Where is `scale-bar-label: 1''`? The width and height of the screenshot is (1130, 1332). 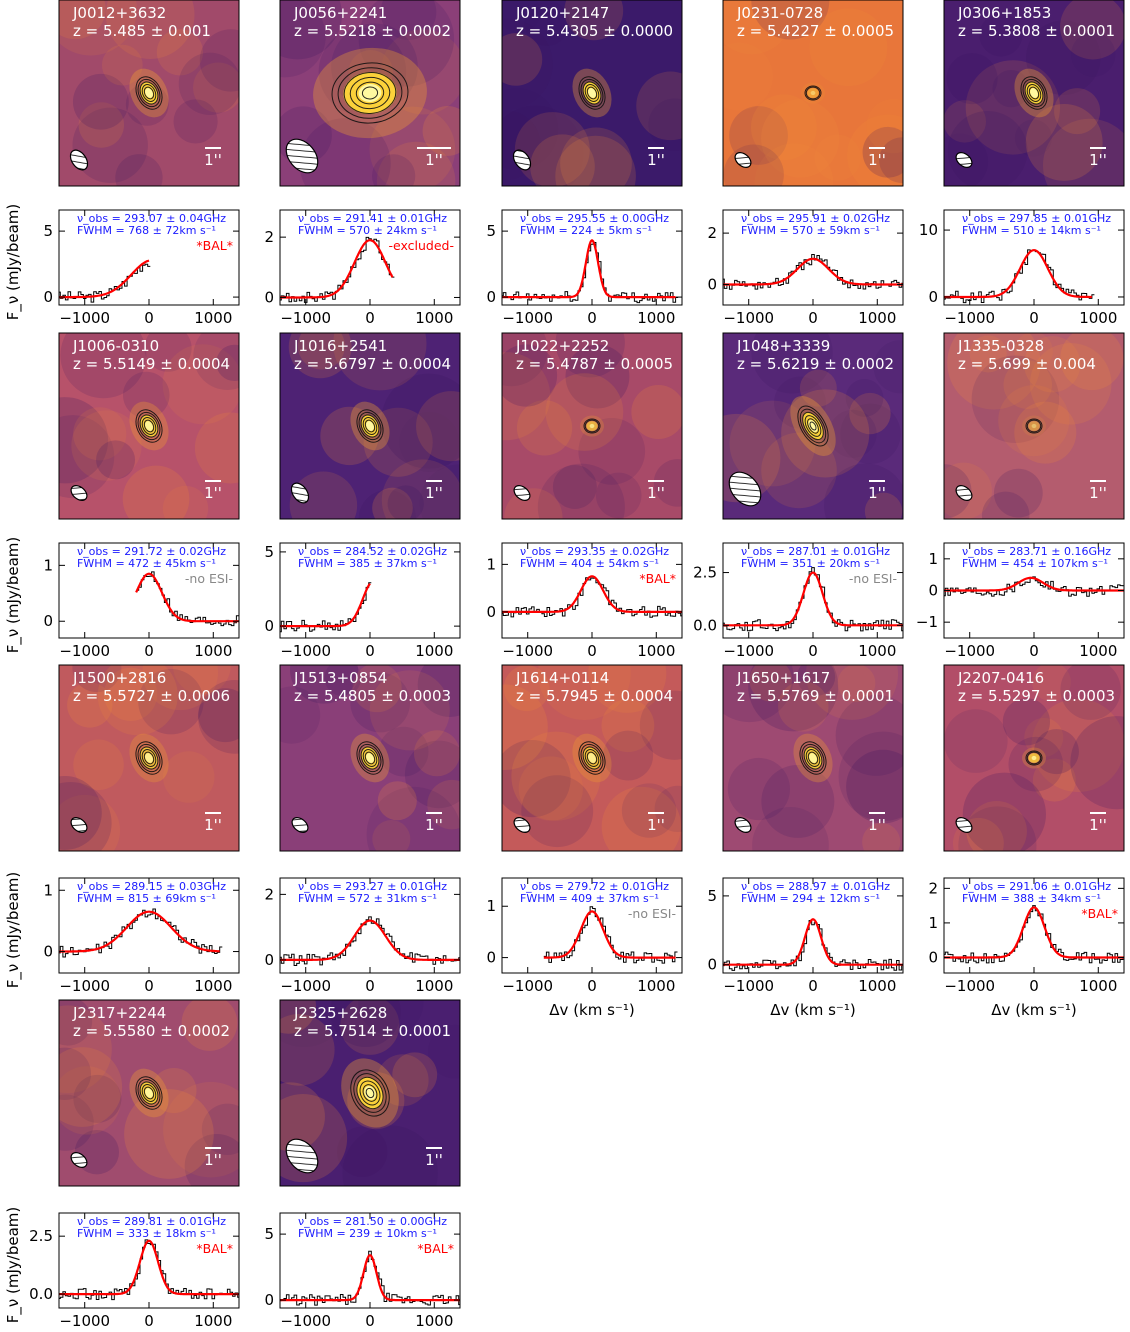 scale-bar-label: 1'' is located at coordinates (877, 825).